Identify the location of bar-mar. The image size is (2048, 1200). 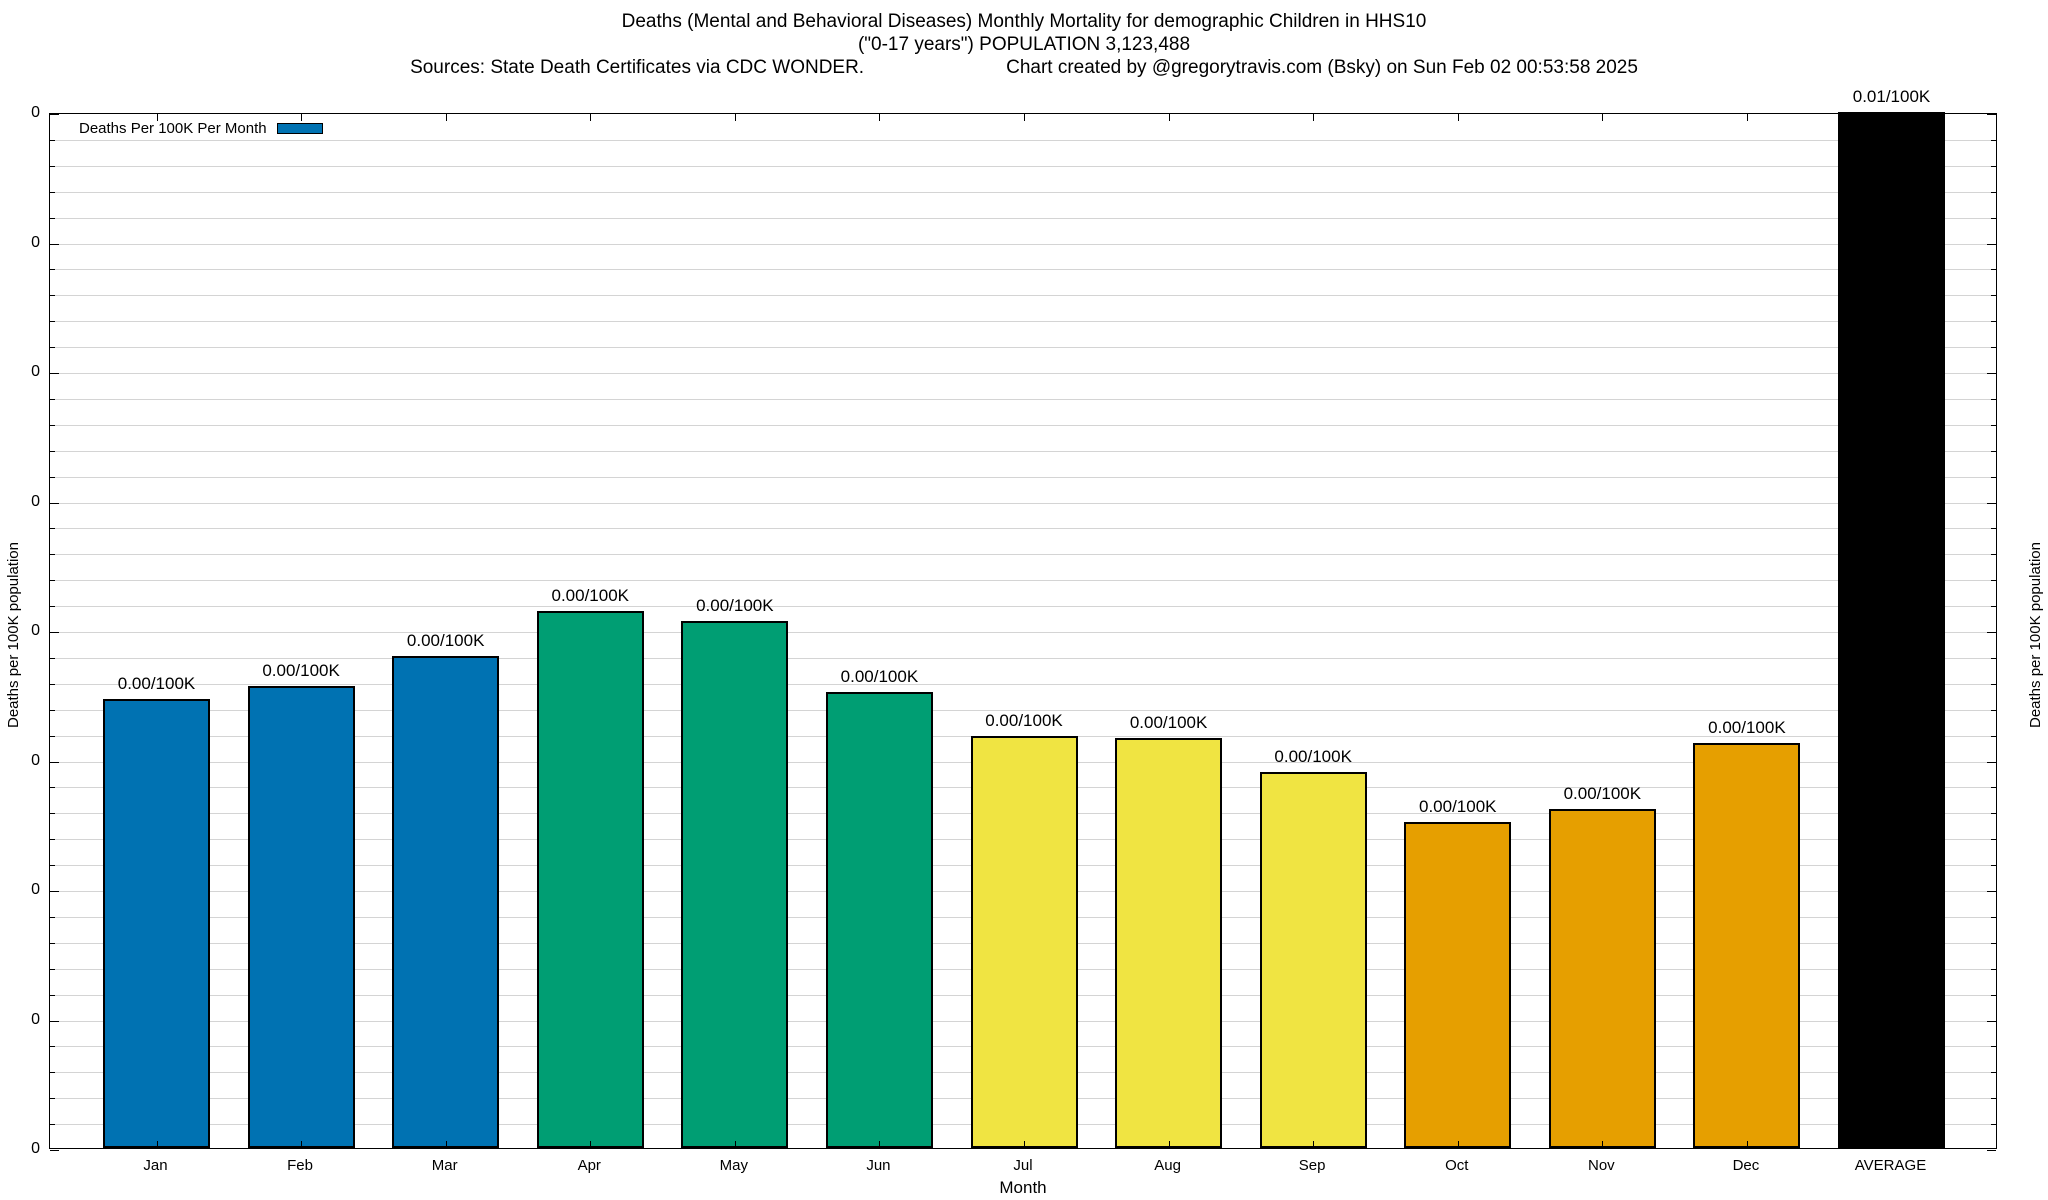
(446, 902).